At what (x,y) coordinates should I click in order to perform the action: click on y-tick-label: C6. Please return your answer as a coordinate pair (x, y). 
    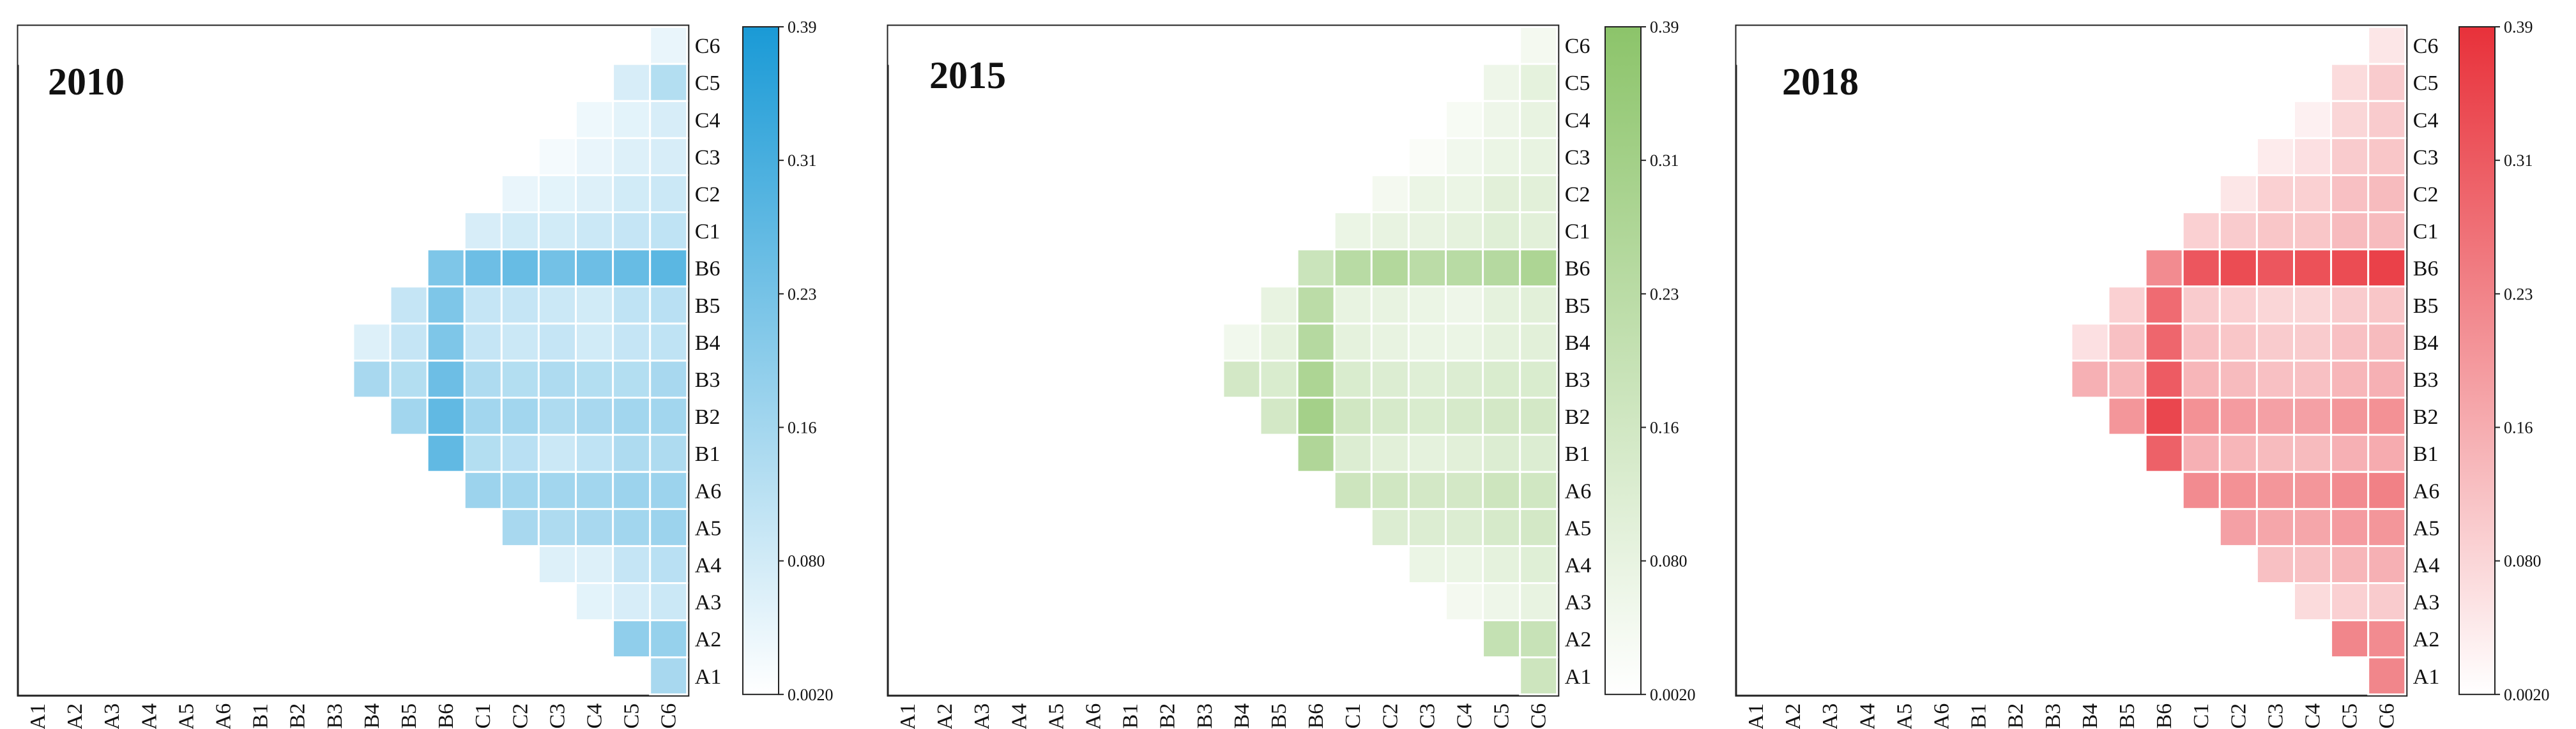
    Looking at the image, I should click on (2426, 46).